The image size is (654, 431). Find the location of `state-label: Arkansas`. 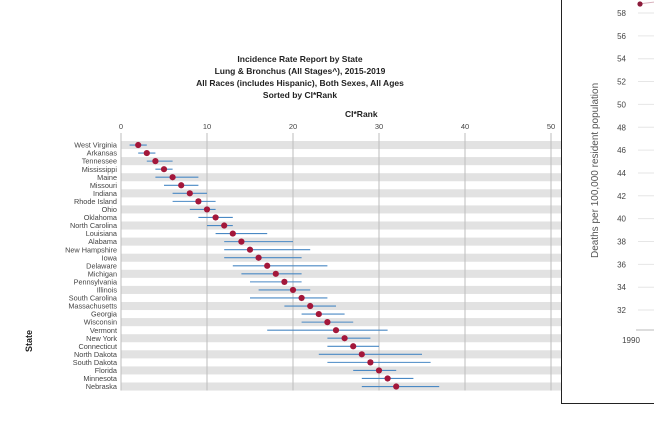

state-label: Arkansas is located at coordinates (102, 153).